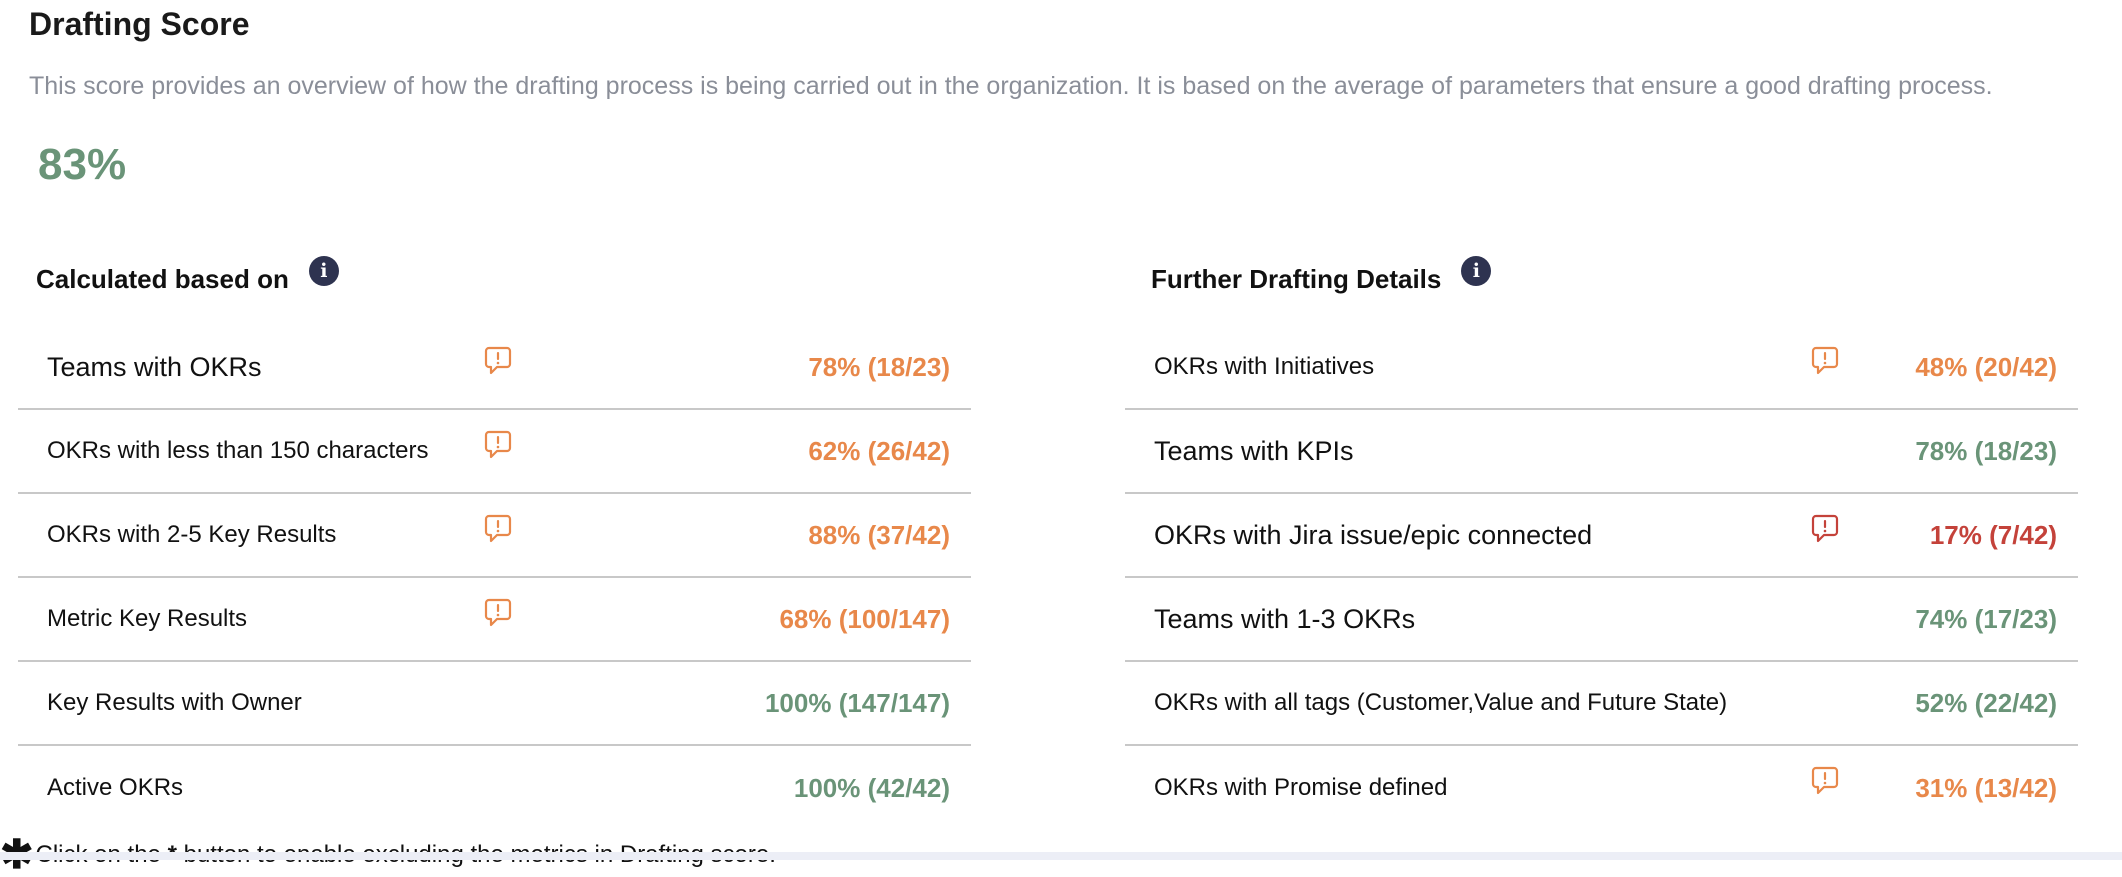  I want to click on metric-row: Teams with KPIs 78% (18/23), so click(1601, 452).